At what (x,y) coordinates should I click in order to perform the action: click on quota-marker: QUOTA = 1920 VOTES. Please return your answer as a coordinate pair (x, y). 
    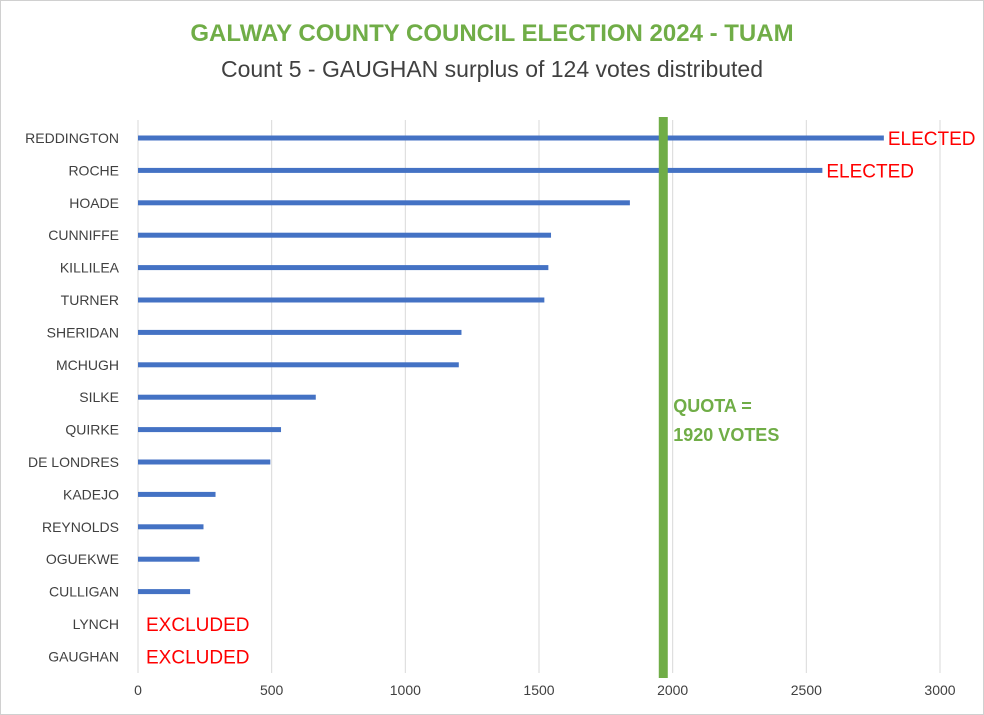
    Looking at the image, I should click on (718, 397).